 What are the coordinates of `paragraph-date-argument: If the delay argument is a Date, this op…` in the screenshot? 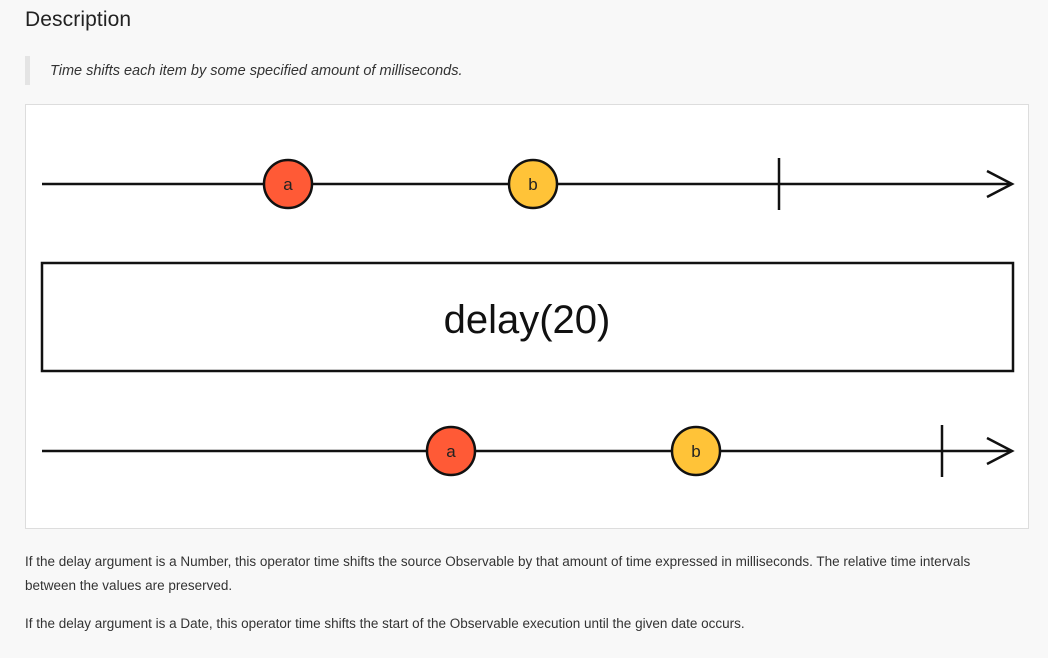 It's located at (385, 623).